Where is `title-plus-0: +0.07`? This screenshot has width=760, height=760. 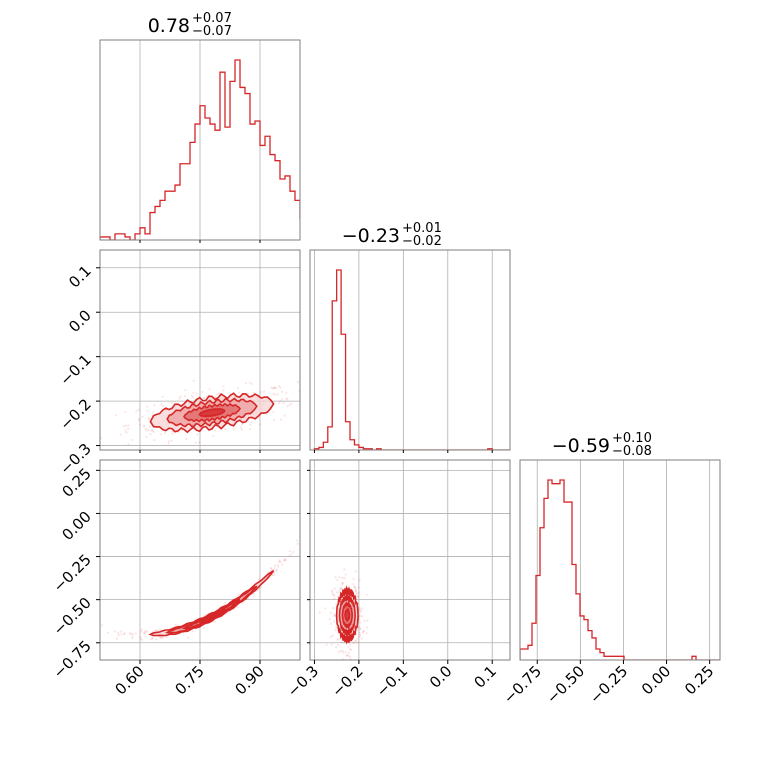
title-plus-0: +0.07 is located at coordinates (212, 18).